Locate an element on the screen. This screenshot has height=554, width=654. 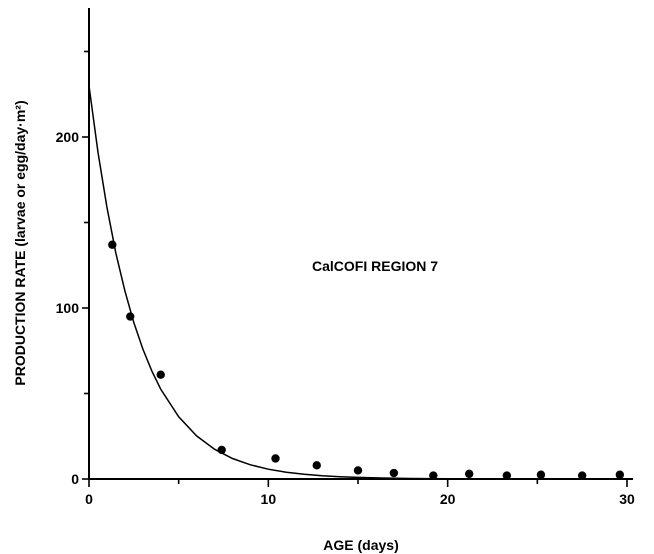
x-tick-label: 30 is located at coordinates (627, 499).